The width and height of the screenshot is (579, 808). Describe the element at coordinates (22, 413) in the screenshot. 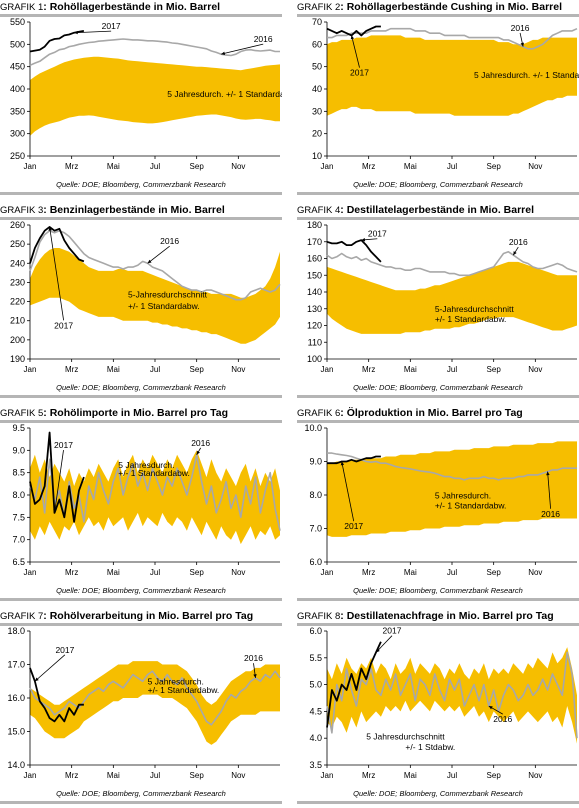

I see `chart-prefix: GRAFIK 5` at that location.